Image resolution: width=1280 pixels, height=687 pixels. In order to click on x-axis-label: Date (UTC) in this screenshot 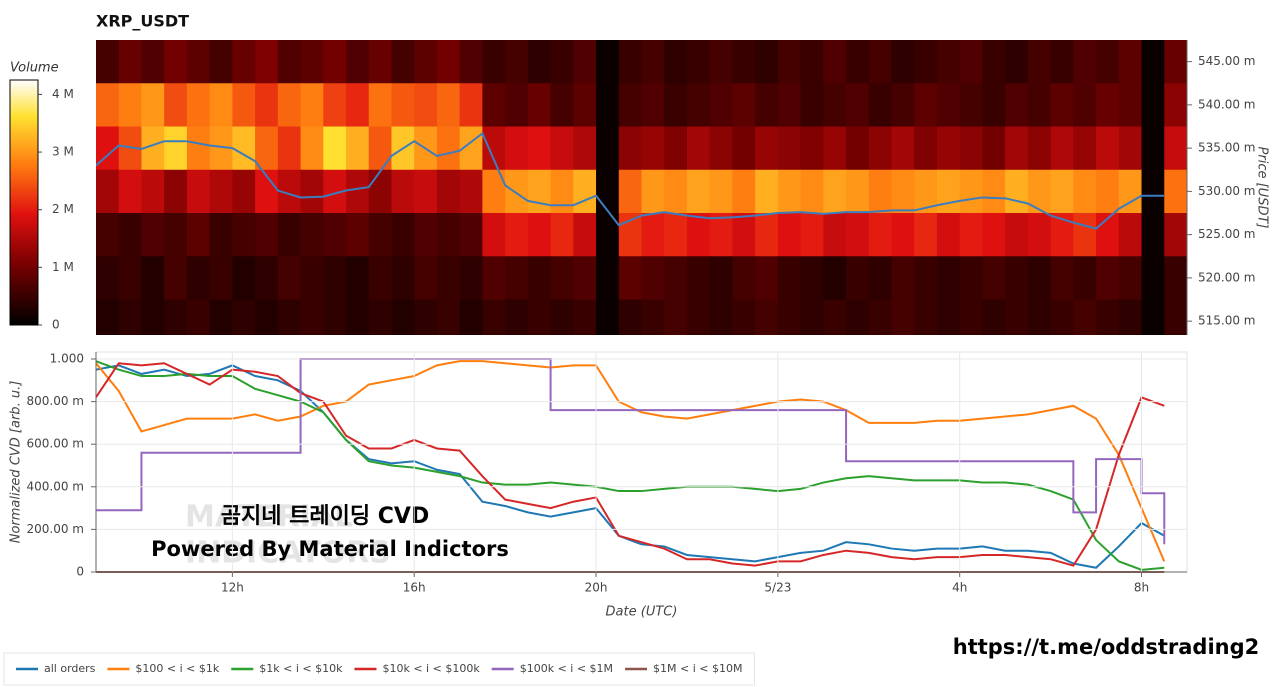, I will do `click(642, 612)`.